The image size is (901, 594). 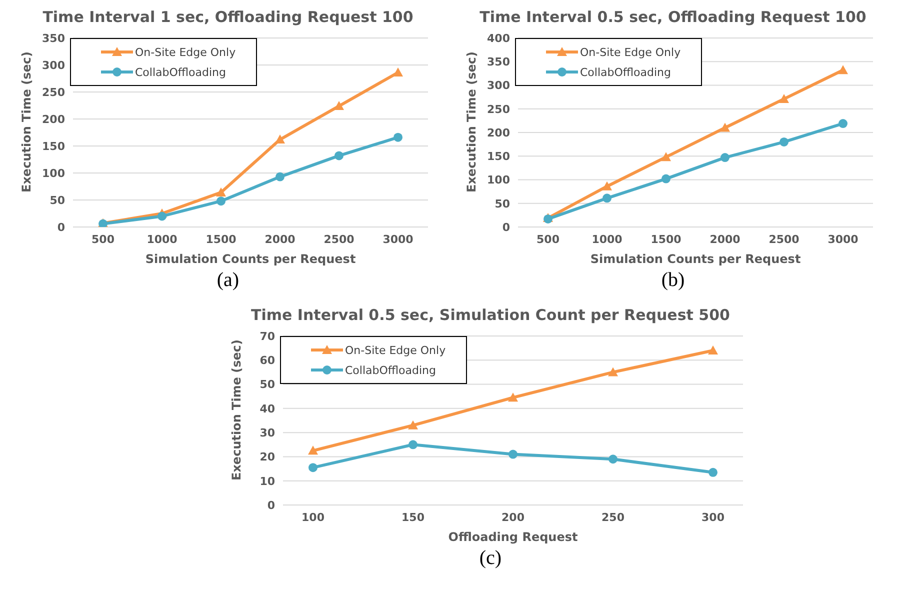 What do you see at coordinates (228, 280) in the screenshot?
I see `text: (a)` at bounding box center [228, 280].